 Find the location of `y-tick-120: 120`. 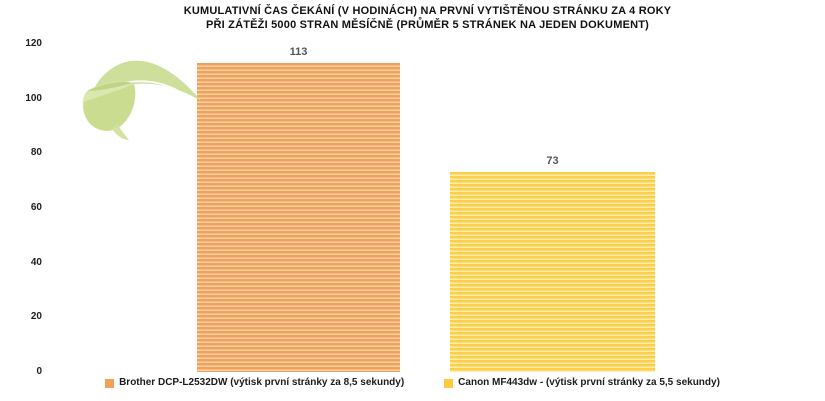

y-tick-120: 120 is located at coordinates (33, 43).